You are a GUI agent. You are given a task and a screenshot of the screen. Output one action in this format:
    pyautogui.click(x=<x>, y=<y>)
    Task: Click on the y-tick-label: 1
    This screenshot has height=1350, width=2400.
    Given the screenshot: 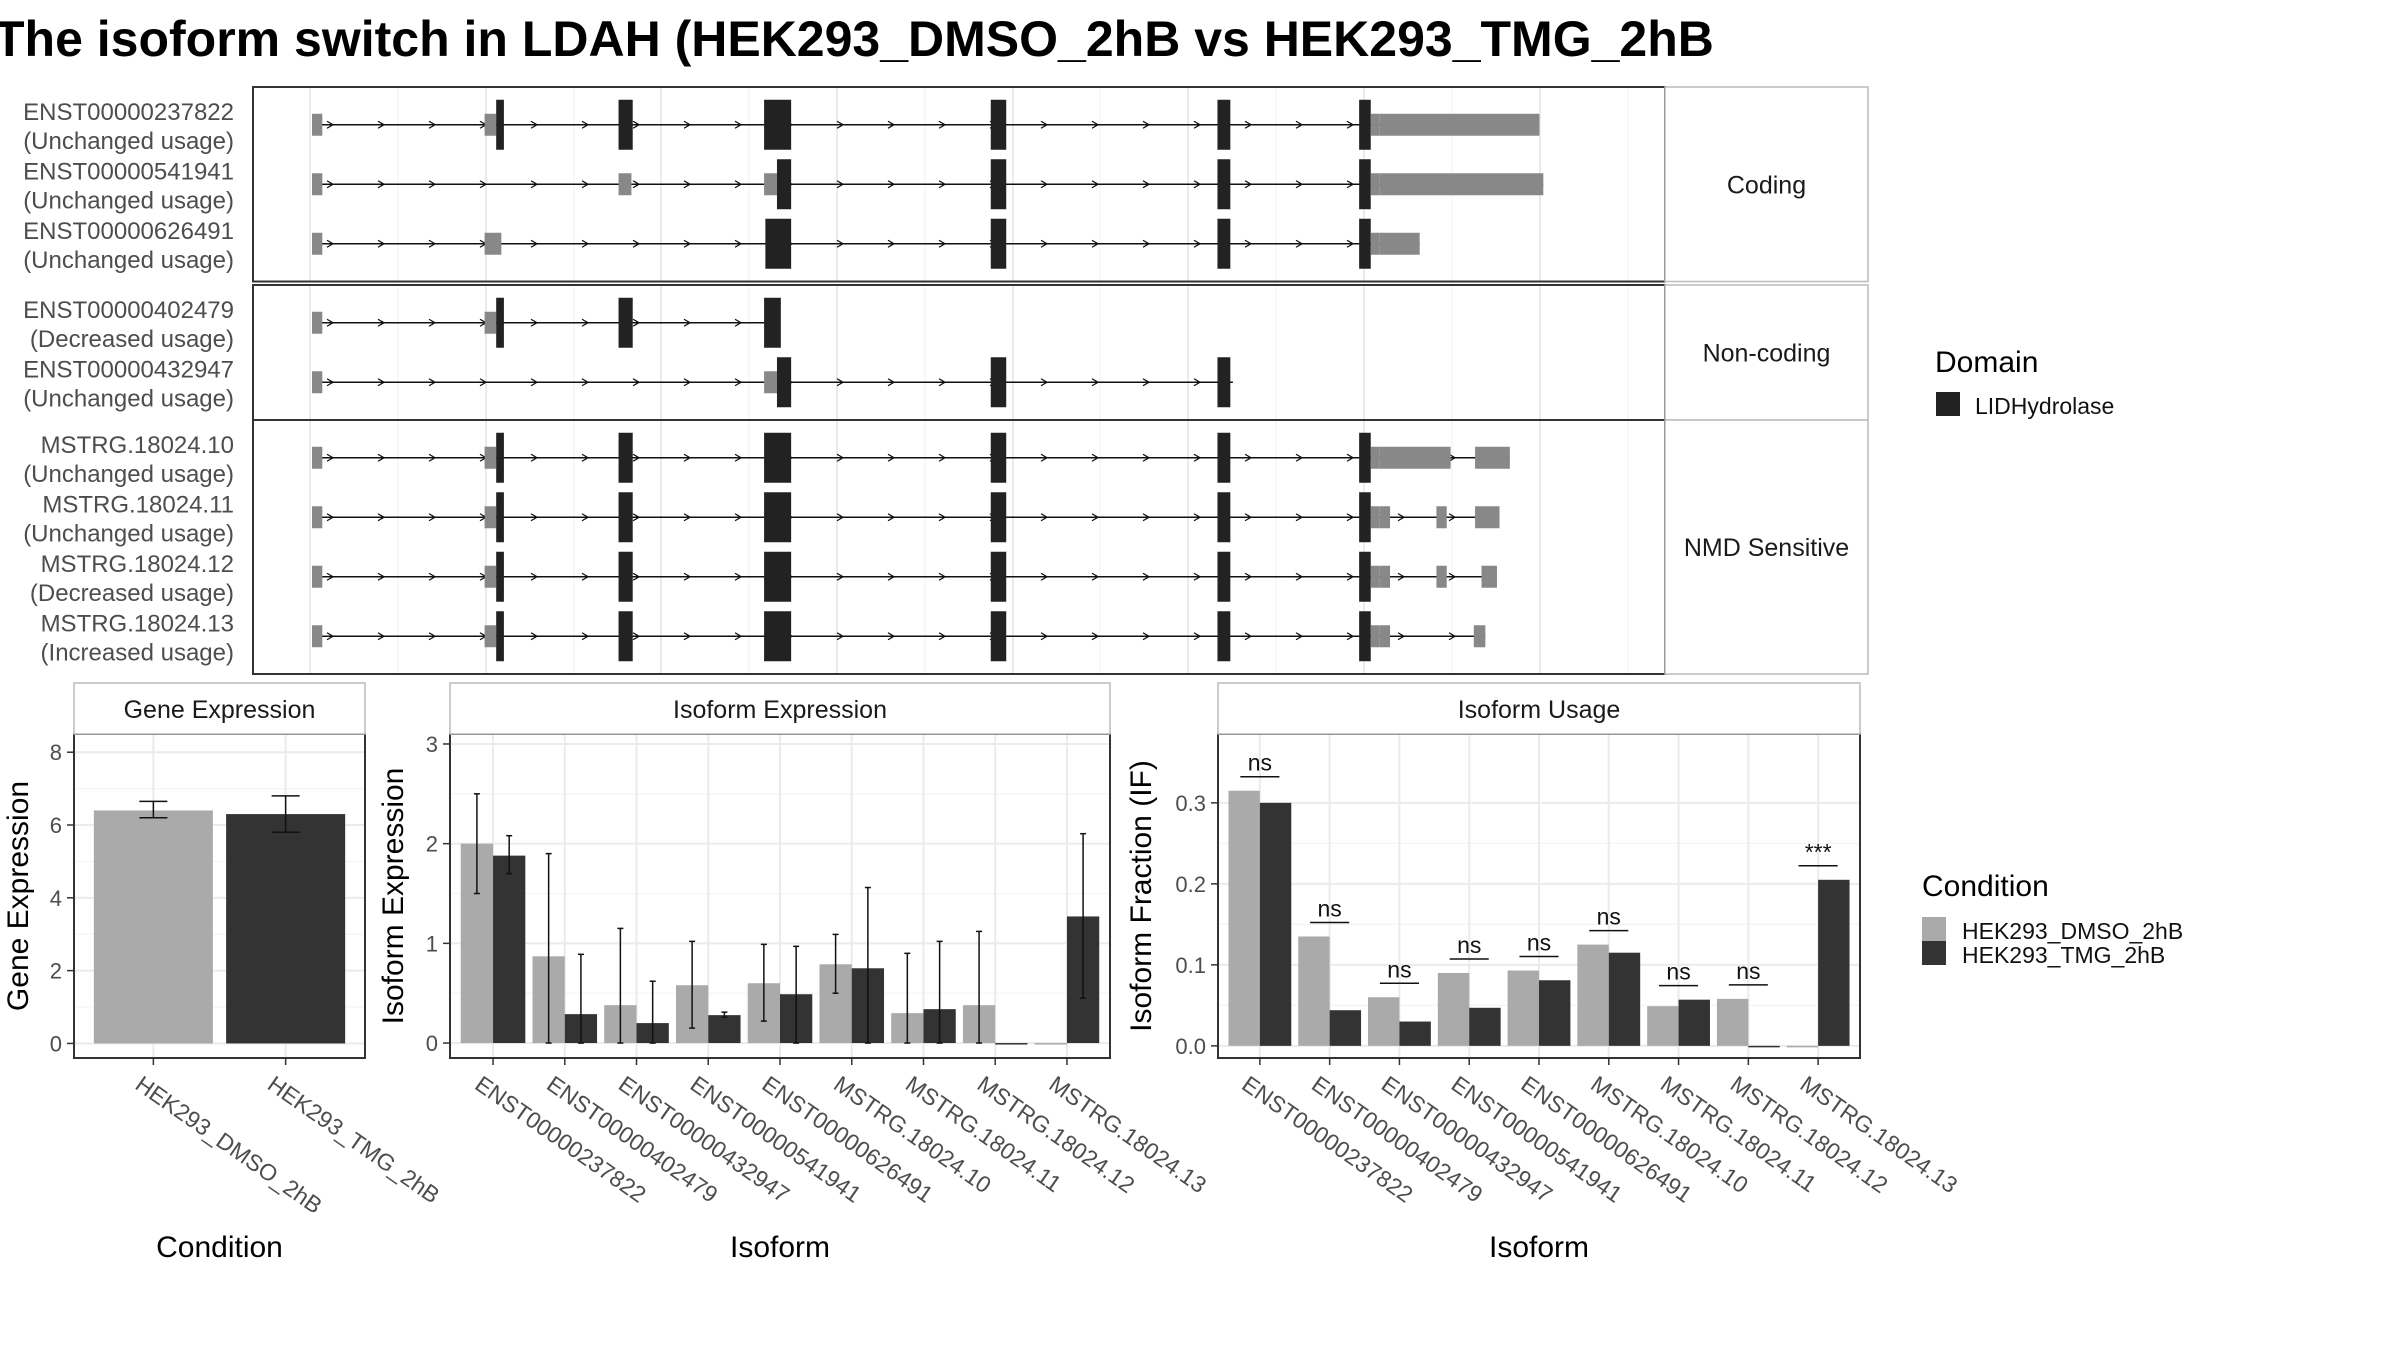 What is the action you would take?
    pyautogui.click(x=432, y=943)
    